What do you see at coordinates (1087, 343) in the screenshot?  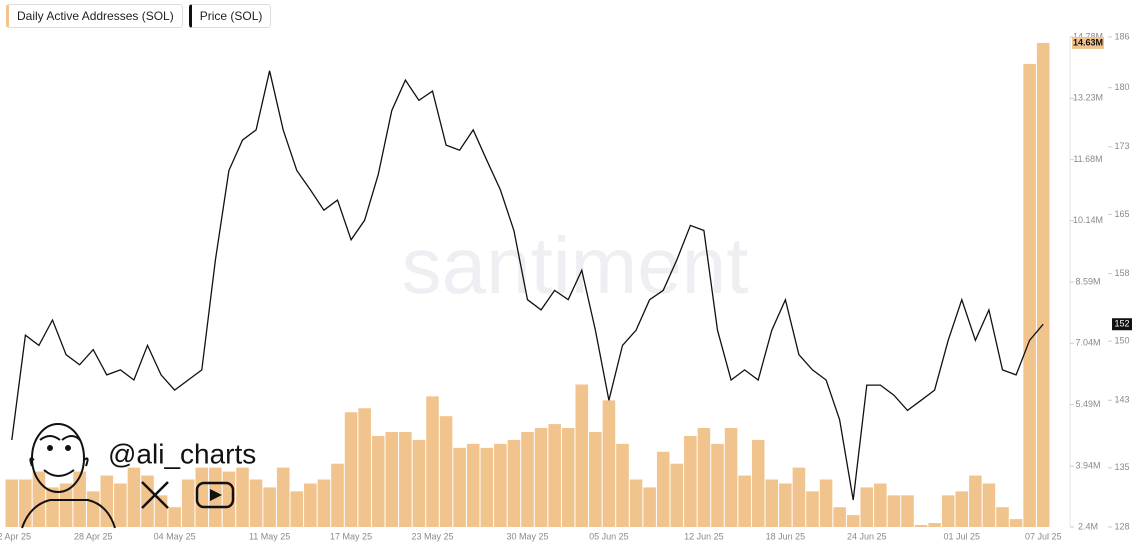 I see `y-tick-label: 7.04M` at bounding box center [1087, 343].